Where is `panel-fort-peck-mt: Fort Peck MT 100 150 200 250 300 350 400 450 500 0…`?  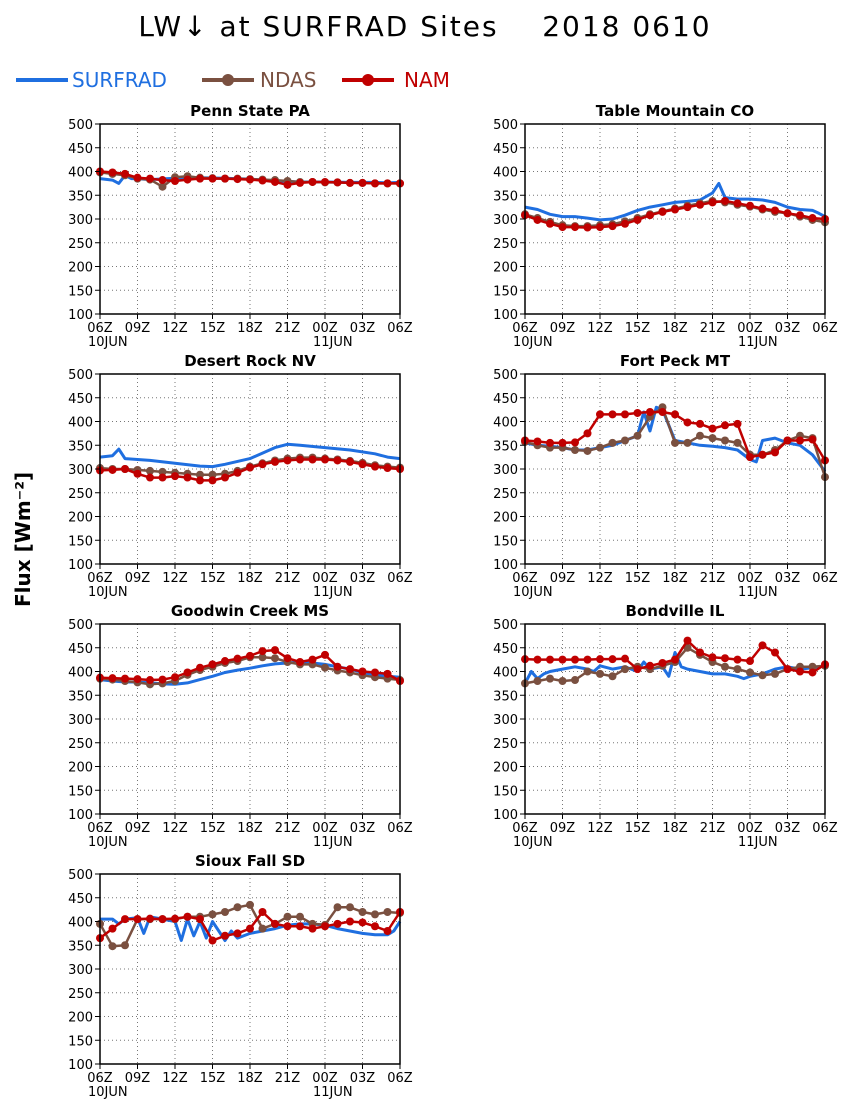
panel-fort-peck-mt: Fort Peck MT 100 150 200 250 300 350 400 450 500 0… is located at coordinates (665, 476).